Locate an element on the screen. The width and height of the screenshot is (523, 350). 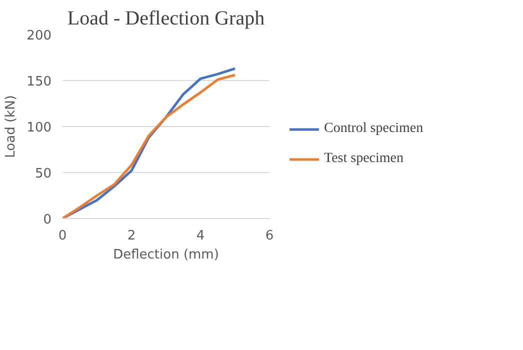
legend-label: Test specimen is located at coordinates (364, 158).